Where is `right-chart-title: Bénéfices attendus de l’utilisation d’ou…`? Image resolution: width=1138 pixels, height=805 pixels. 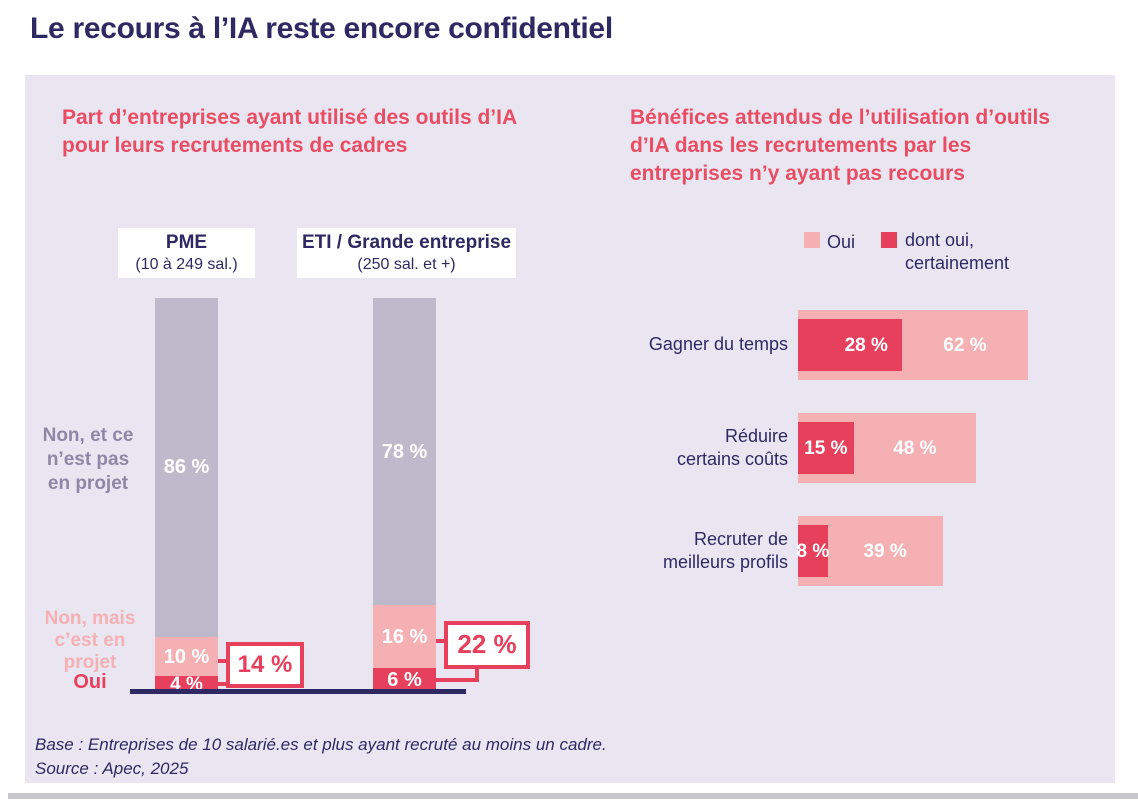
right-chart-title: Bénéfices attendus de l’utilisation d’ou… is located at coordinates (840, 145).